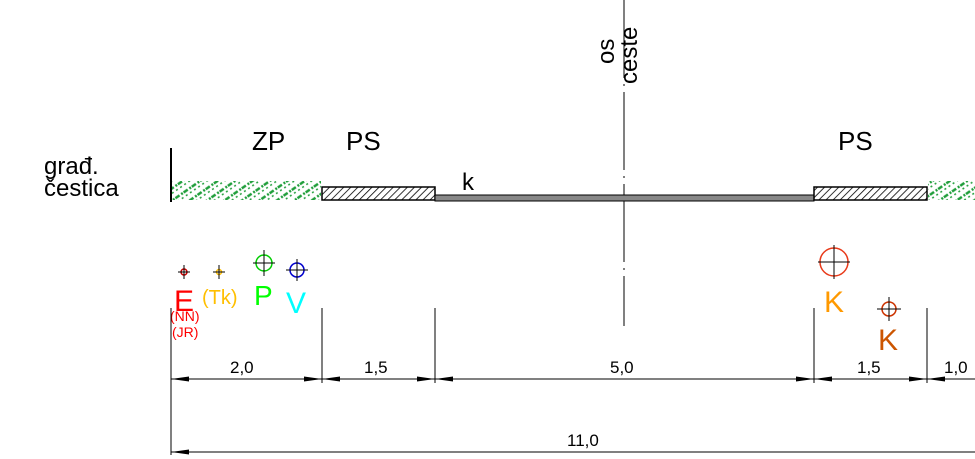 The width and height of the screenshot is (975, 459). What do you see at coordinates (185, 316) in the screenshot?
I see `nn-label: (NN)` at bounding box center [185, 316].